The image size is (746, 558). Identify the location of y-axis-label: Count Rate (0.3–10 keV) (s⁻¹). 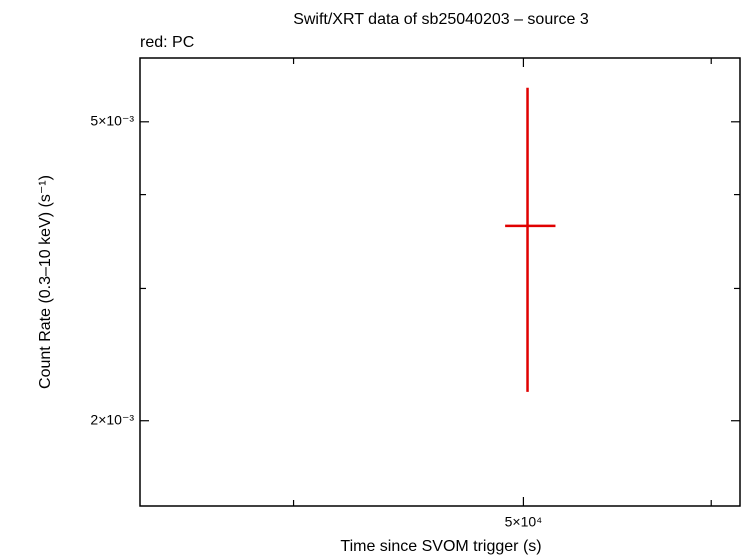
(45, 282).